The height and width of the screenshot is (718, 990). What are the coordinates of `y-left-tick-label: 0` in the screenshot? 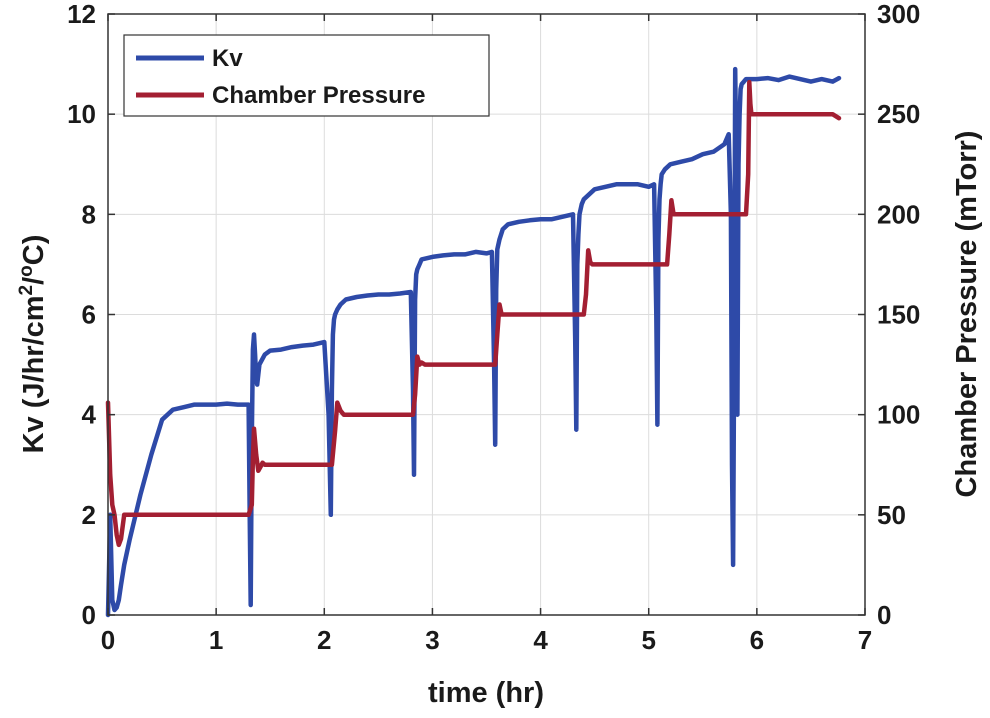 It's located at (89, 615).